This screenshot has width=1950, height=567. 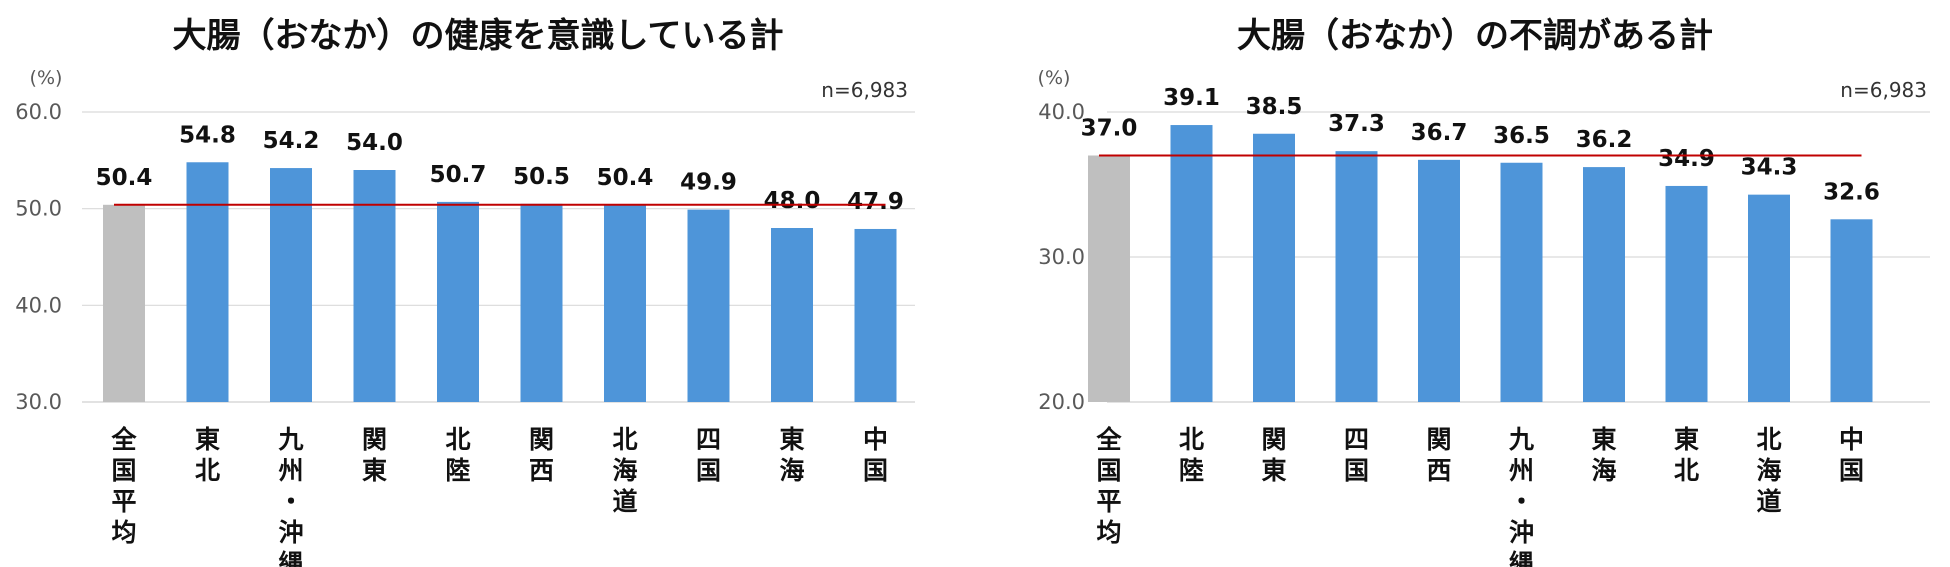 What do you see at coordinates (541, 177) in the screenshot?
I see `data-label: 50.5` at bounding box center [541, 177].